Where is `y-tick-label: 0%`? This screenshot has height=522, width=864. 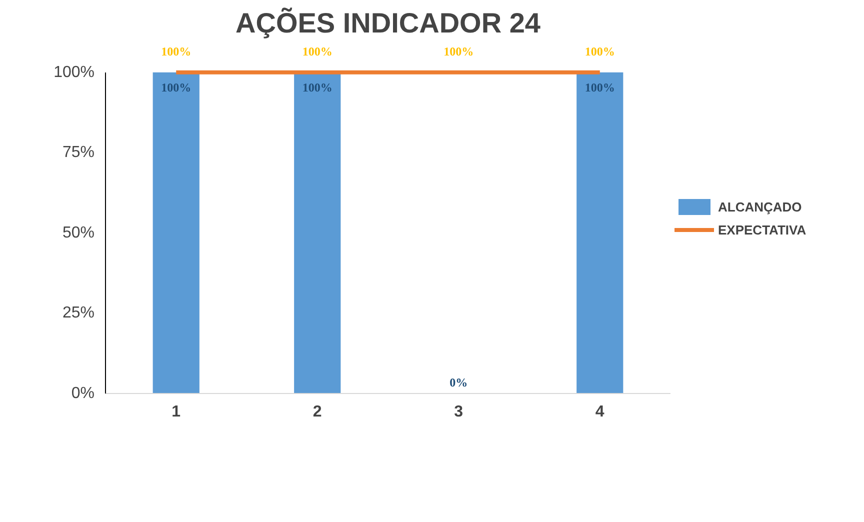 y-tick-label: 0% is located at coordinates (82, 393).